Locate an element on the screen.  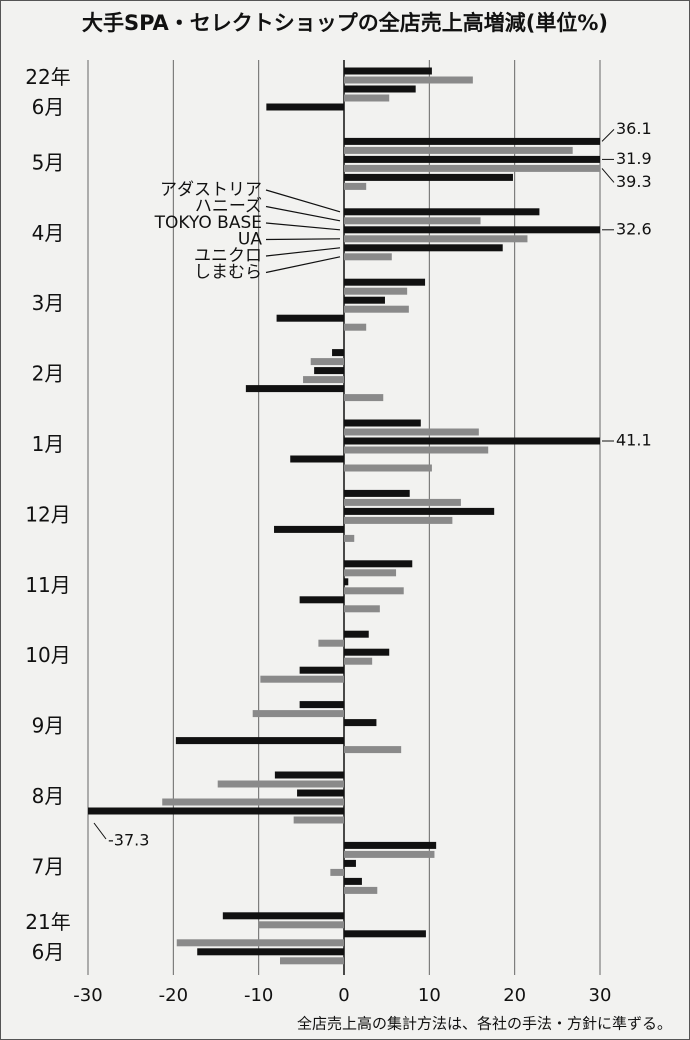
category-label: 7月 is located at coordinates (48, 866).